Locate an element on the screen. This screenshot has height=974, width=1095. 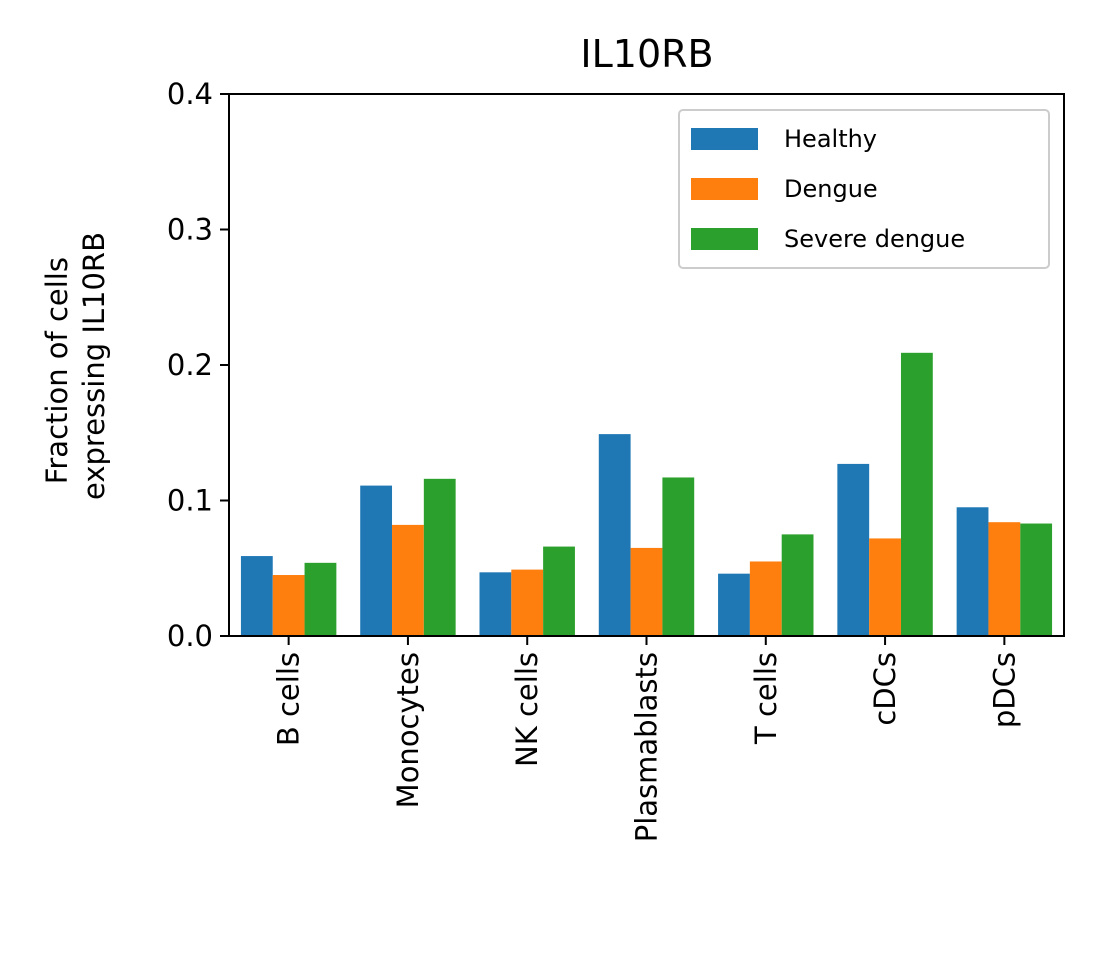
legend: Healthy Dengue Severe dengue is located at coordinates (864, 189).